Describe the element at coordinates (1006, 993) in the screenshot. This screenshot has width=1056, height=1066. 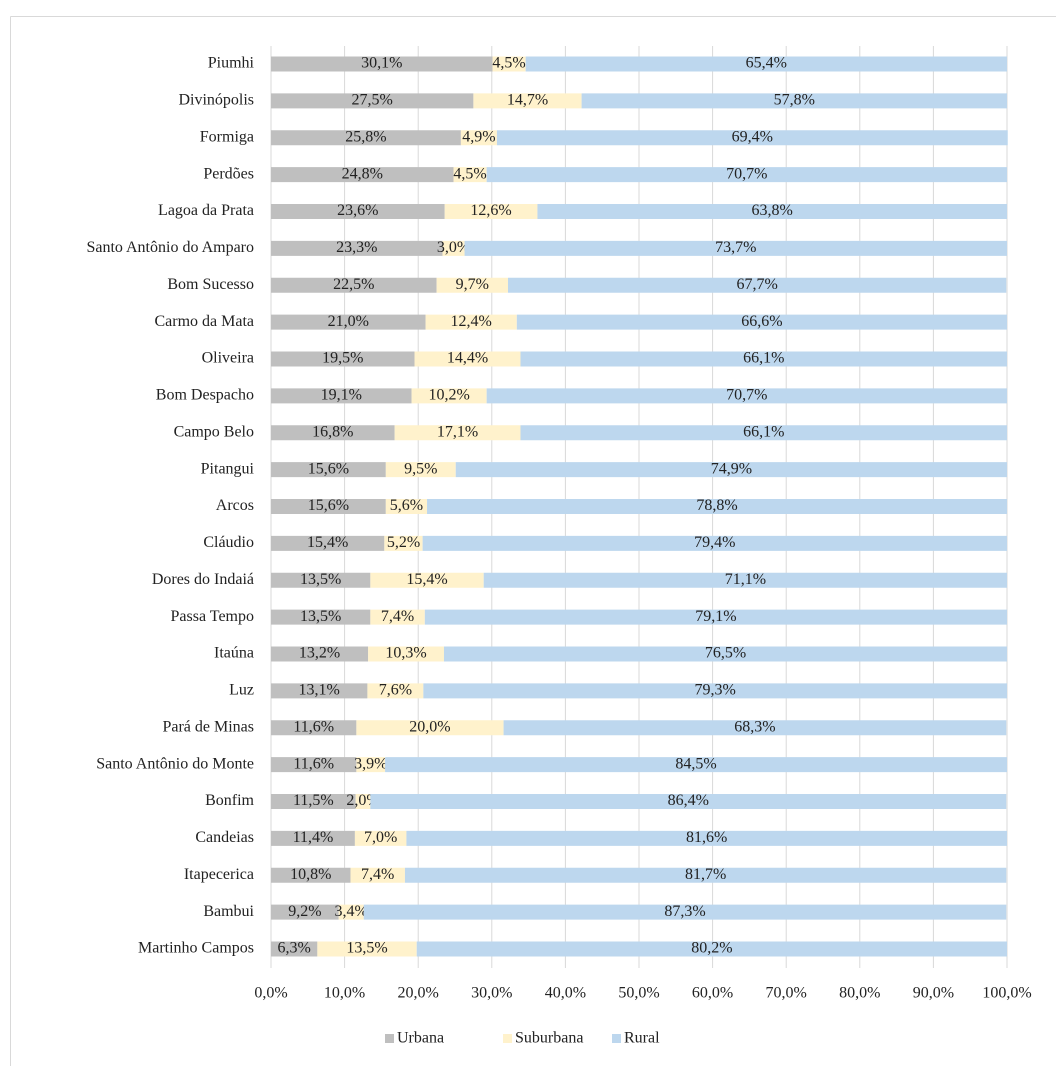
I see `x-tick-label: 100,0%` at that location.